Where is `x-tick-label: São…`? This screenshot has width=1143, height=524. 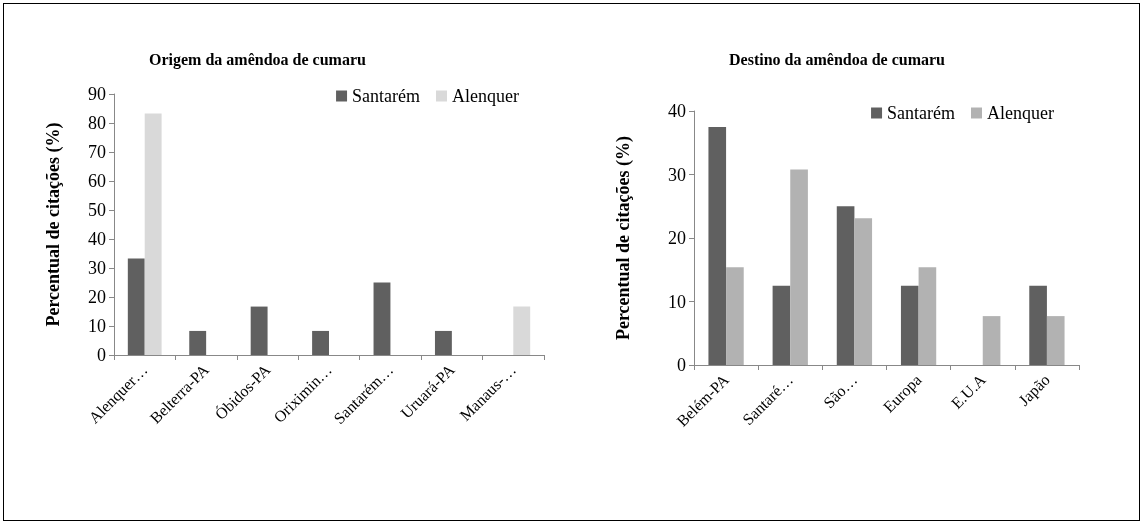 x-tick-label: São… is located at coordinates (840, 391).